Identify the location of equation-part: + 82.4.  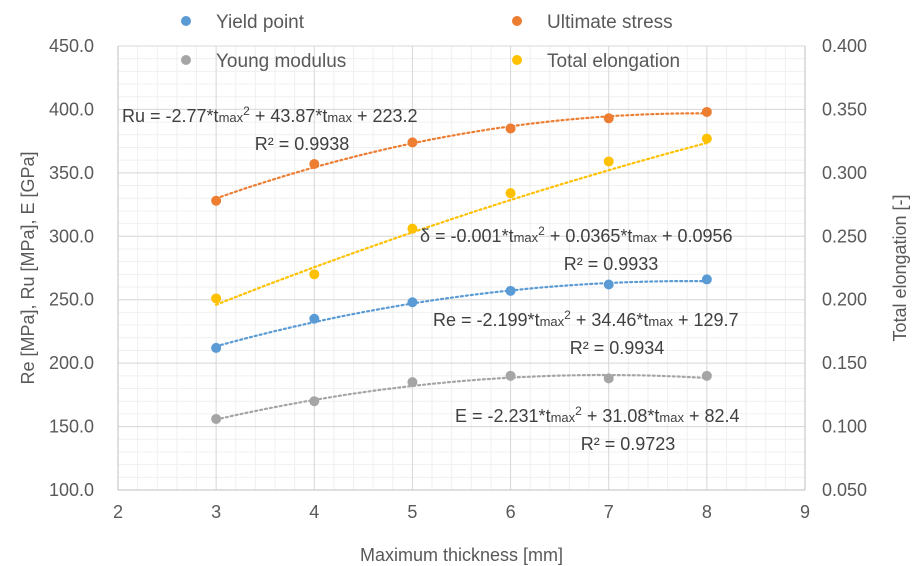
(712, 416).